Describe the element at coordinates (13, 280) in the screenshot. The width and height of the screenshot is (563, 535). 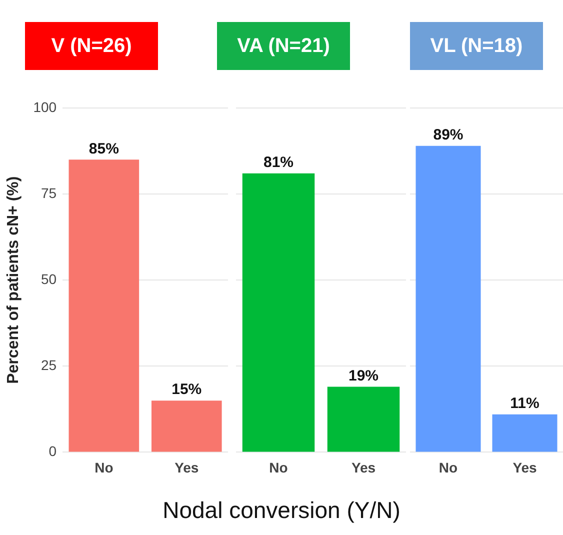
I see `y-axis-title: Percent of patients cN+ (%)` at that location.